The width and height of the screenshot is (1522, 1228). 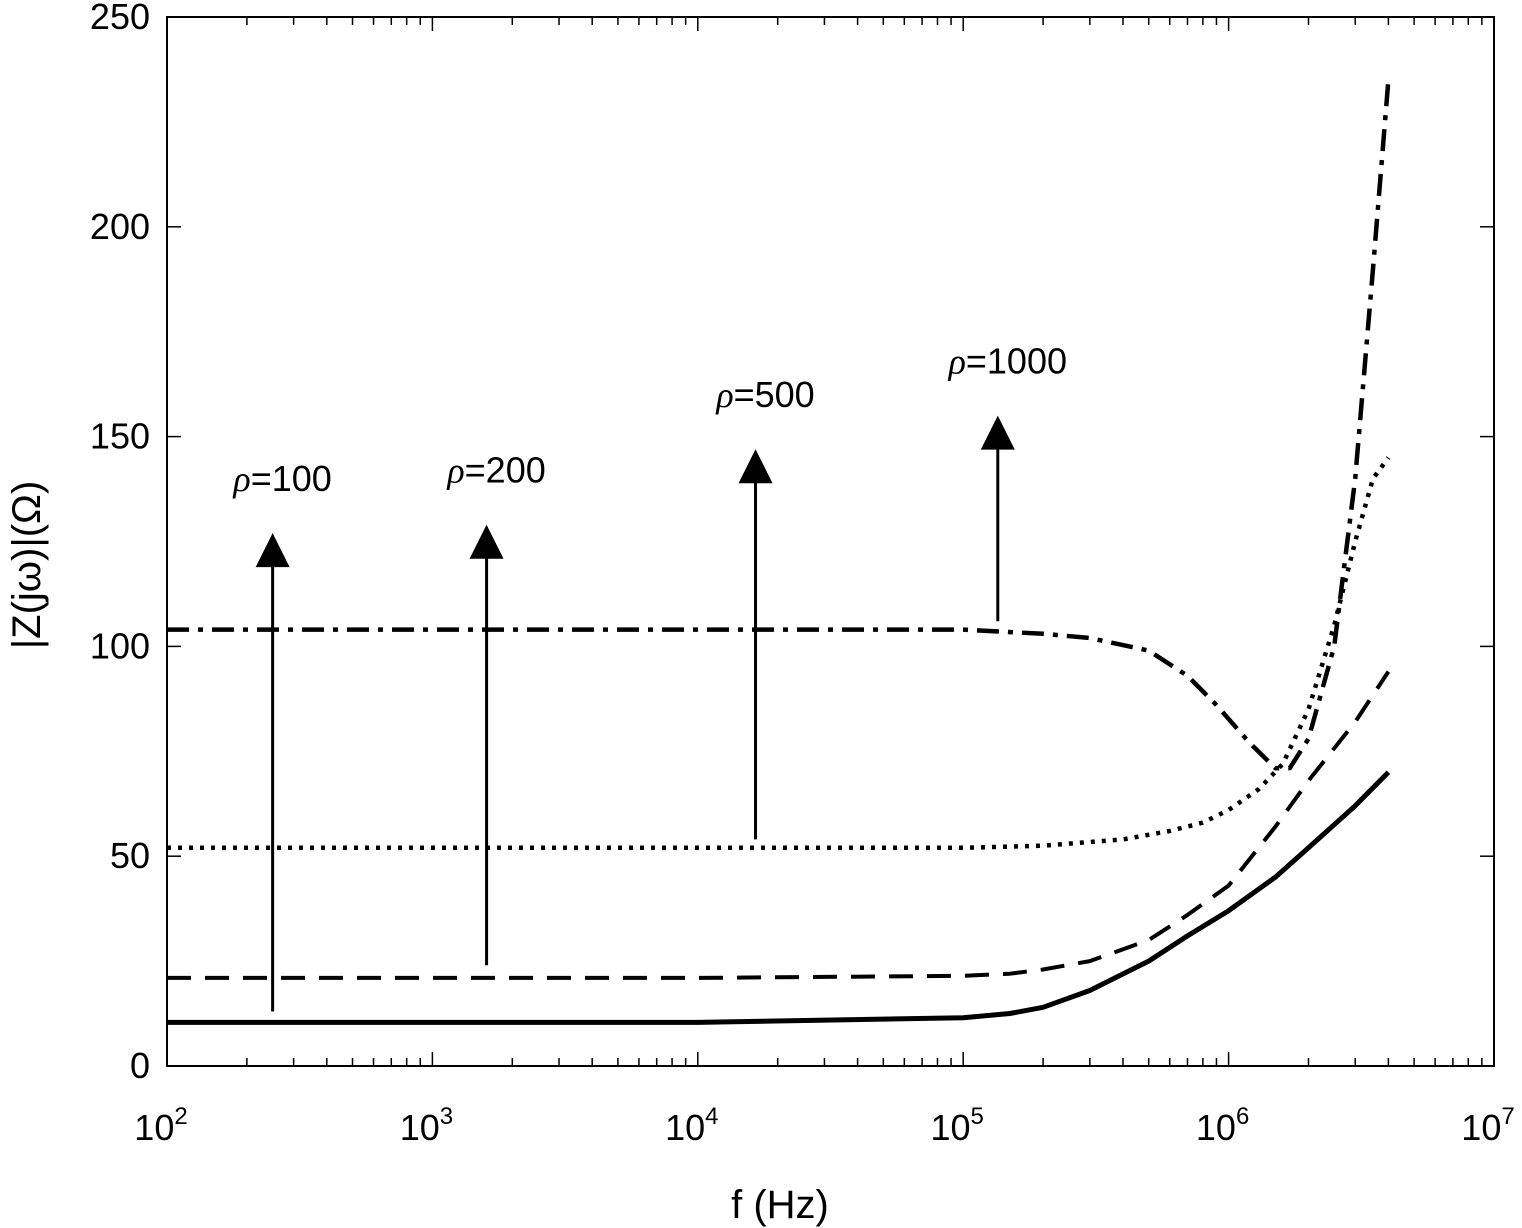 I want to click on annotation-label: ρ=100, so click(x=281, y=478).